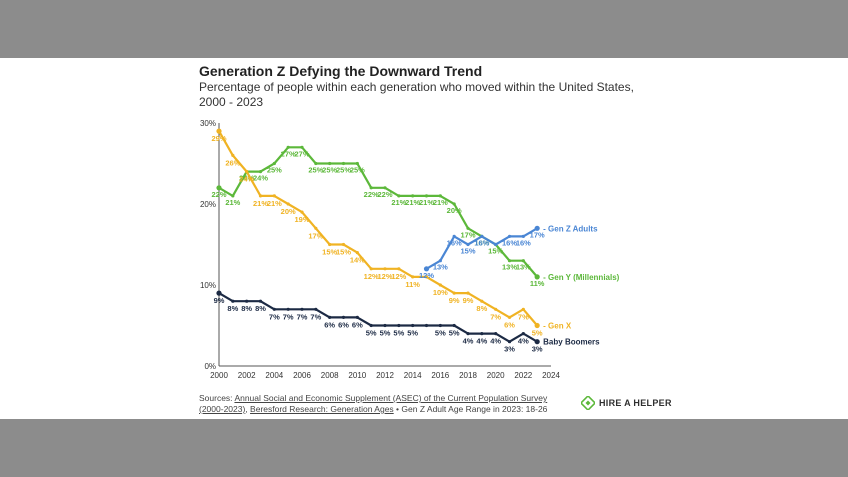  I want to click on data-label-baby-boomers: 9%, so click(219, 300).